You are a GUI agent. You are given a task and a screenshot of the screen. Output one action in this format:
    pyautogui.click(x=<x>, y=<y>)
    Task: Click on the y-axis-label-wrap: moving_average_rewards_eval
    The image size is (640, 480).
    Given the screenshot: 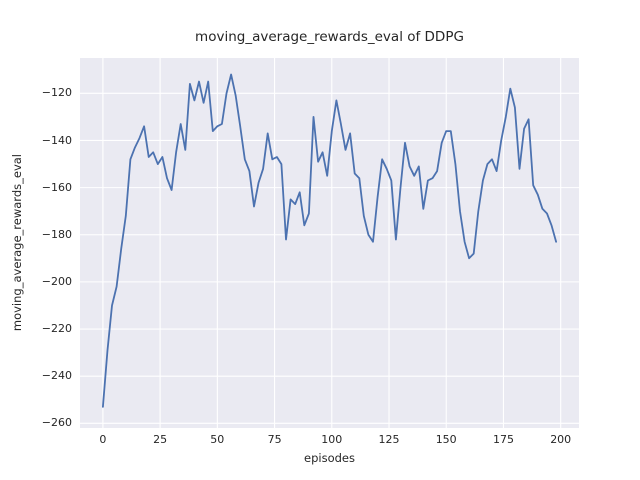 What is the action you would take?
    pyautogui.click(x=17, y=243)
    